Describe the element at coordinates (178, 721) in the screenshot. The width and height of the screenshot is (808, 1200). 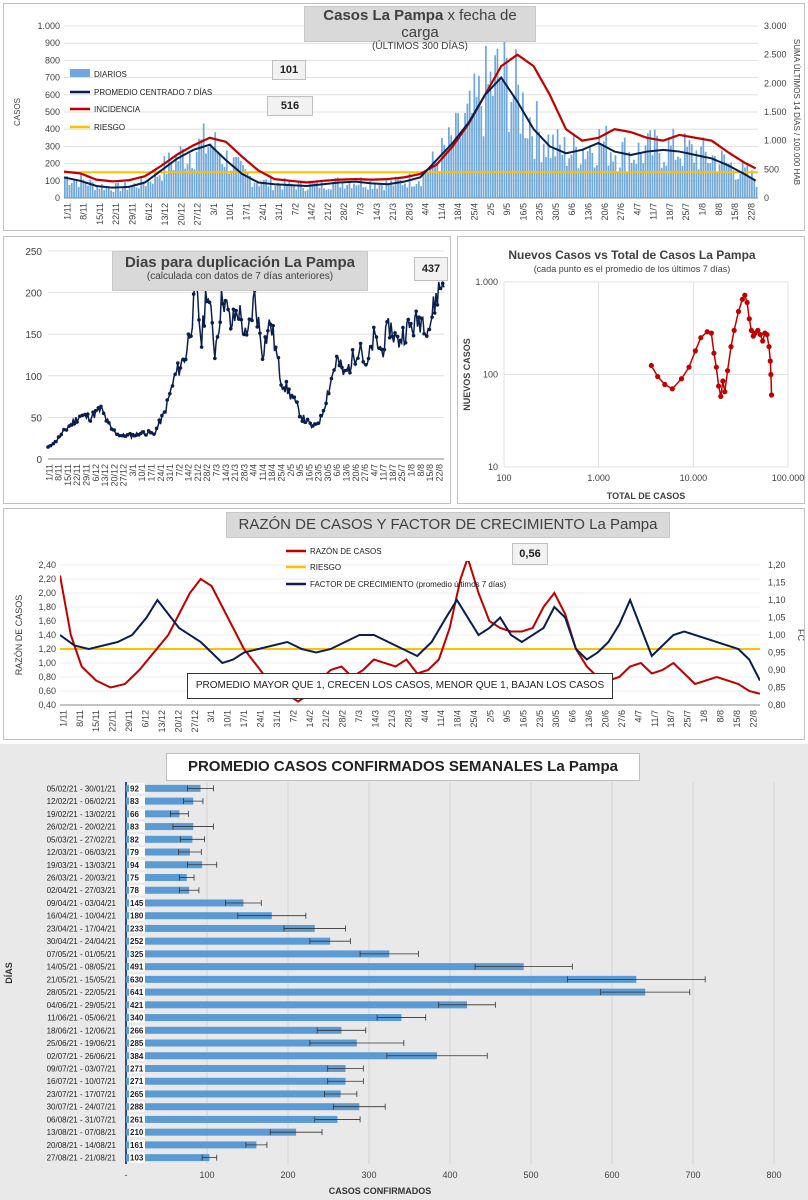
I see `razon-xtick: 20/12` at that location.